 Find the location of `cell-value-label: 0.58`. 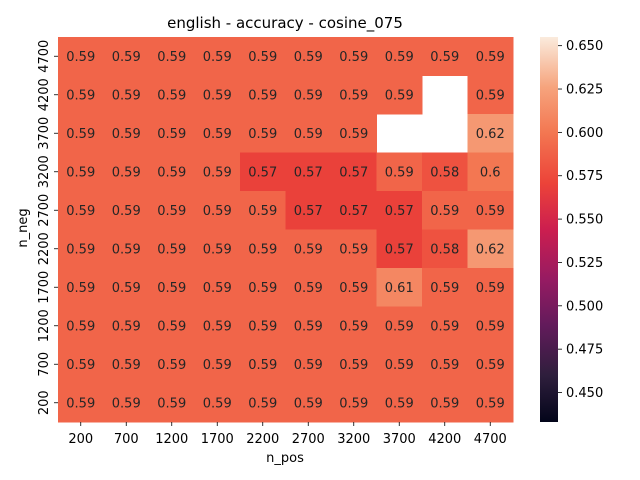

cell-value-label: 0.58 is located at coordinates (444, 172).